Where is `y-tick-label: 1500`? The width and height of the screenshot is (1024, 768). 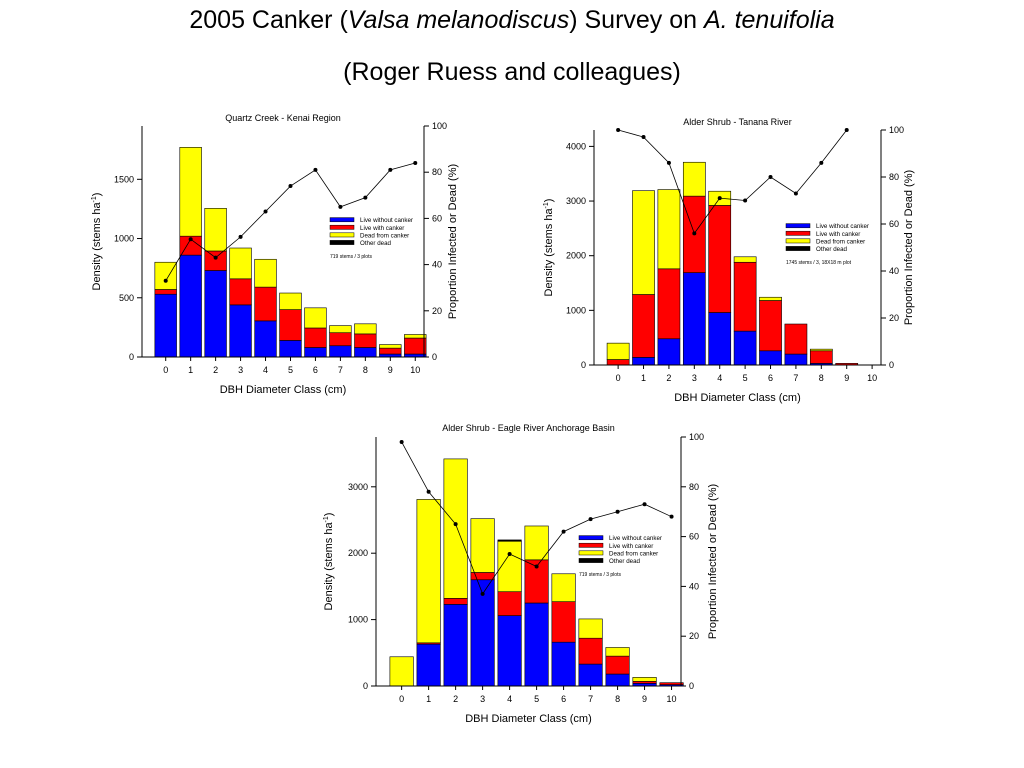
y-tick-label: 1500 is located at coordinates (124, 179).